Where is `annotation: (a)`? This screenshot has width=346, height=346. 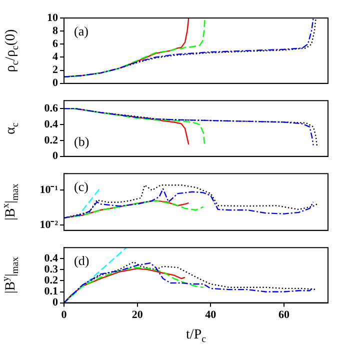 annotation: (a) is located at coordinates (81, 30).